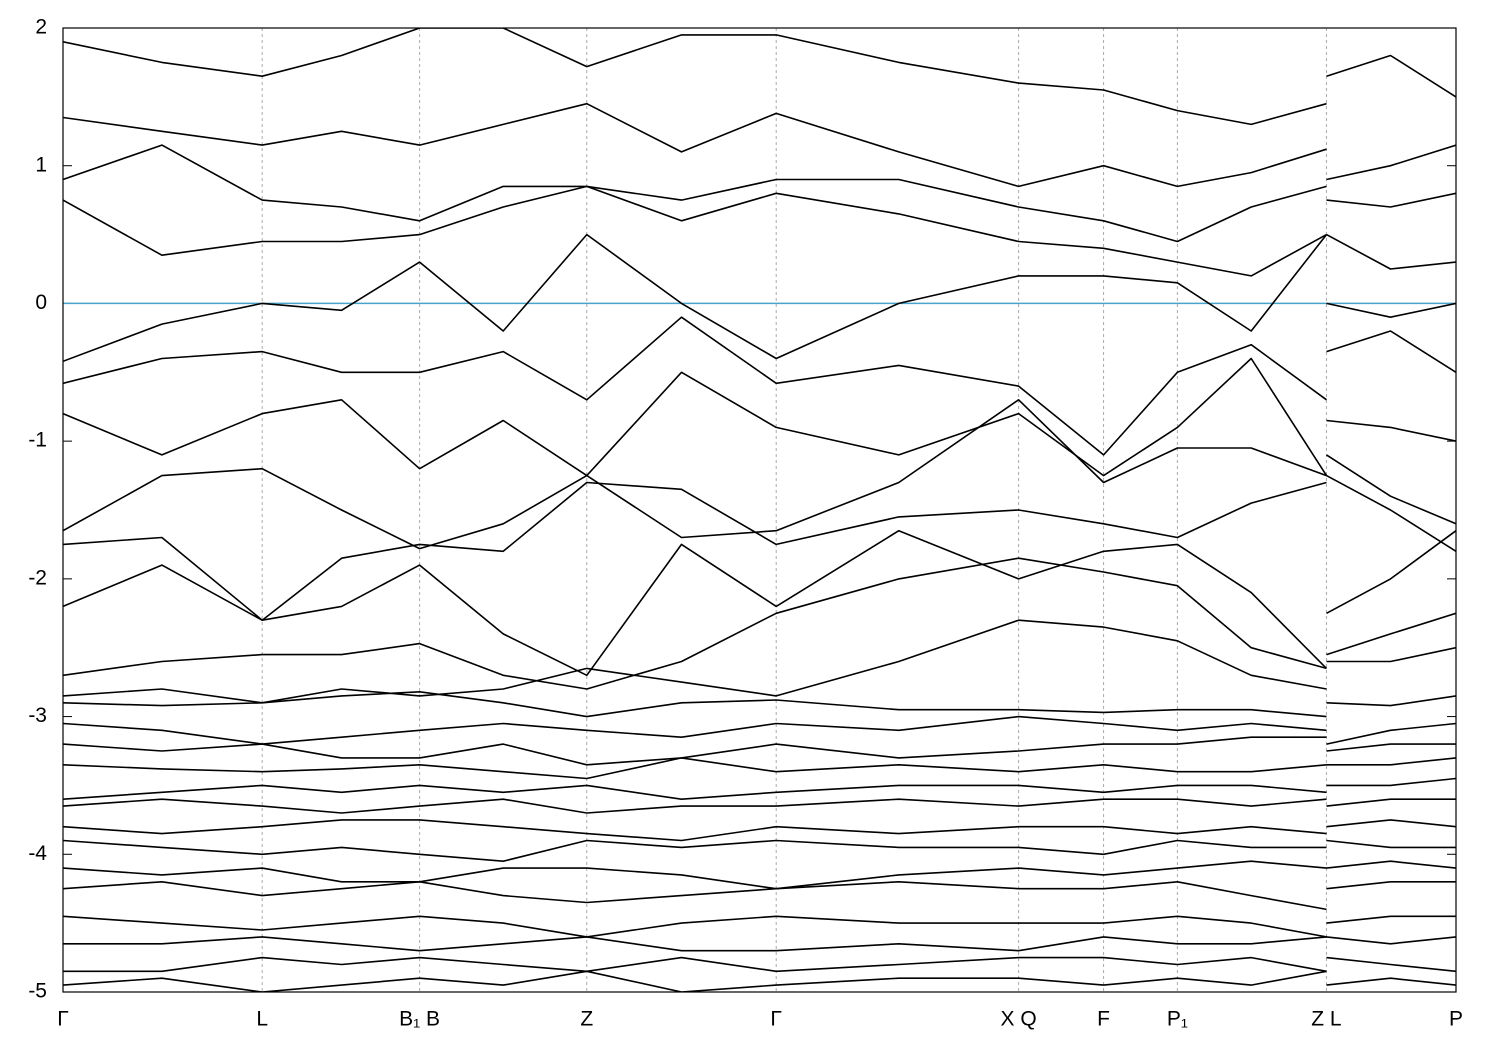  What do you see at coordinates (37, 991) in the screenshot?
I see `y-tick-label: -5` at bounding box center [37, 991].